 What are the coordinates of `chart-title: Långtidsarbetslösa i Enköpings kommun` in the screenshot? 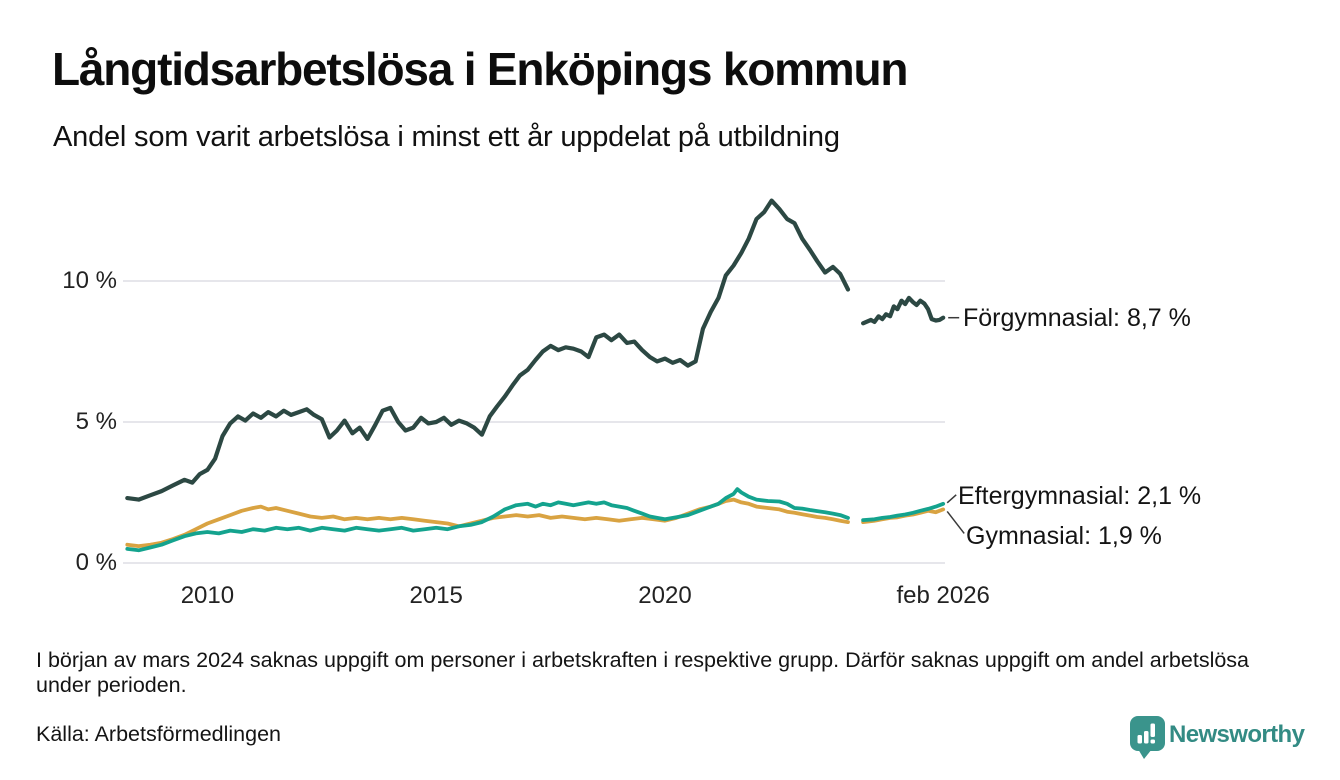 It's located at (480, 69).